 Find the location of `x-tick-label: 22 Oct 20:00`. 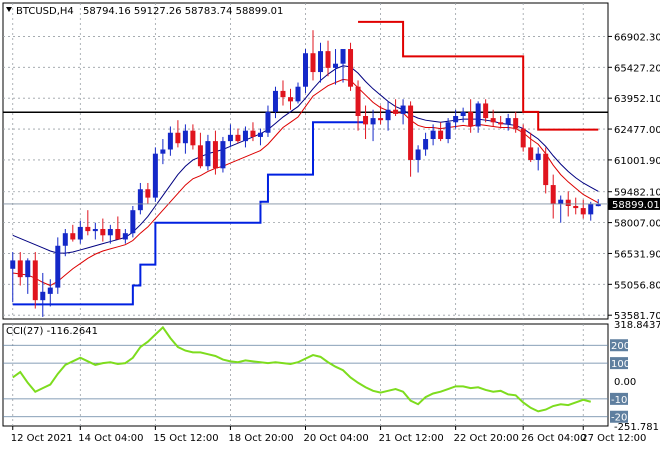

x-tick-label: 22 Oct 20:00 is located at coordinates (486, 438).